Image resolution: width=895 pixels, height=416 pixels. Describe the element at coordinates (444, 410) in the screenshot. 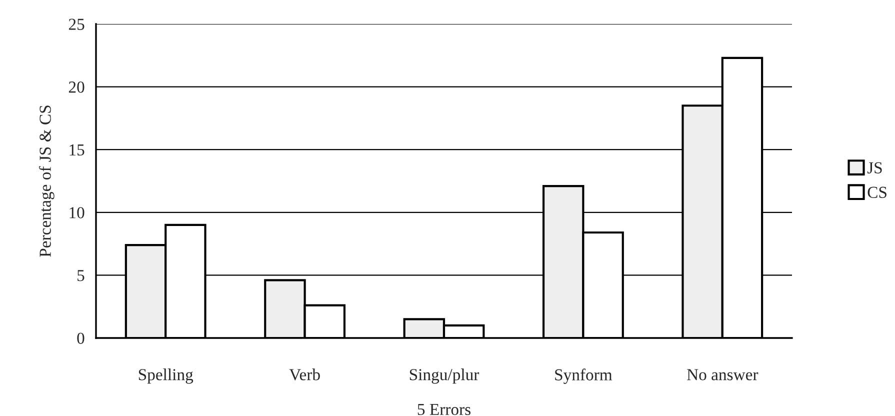

I see `x-axis-title: 5 Errors` at that location.